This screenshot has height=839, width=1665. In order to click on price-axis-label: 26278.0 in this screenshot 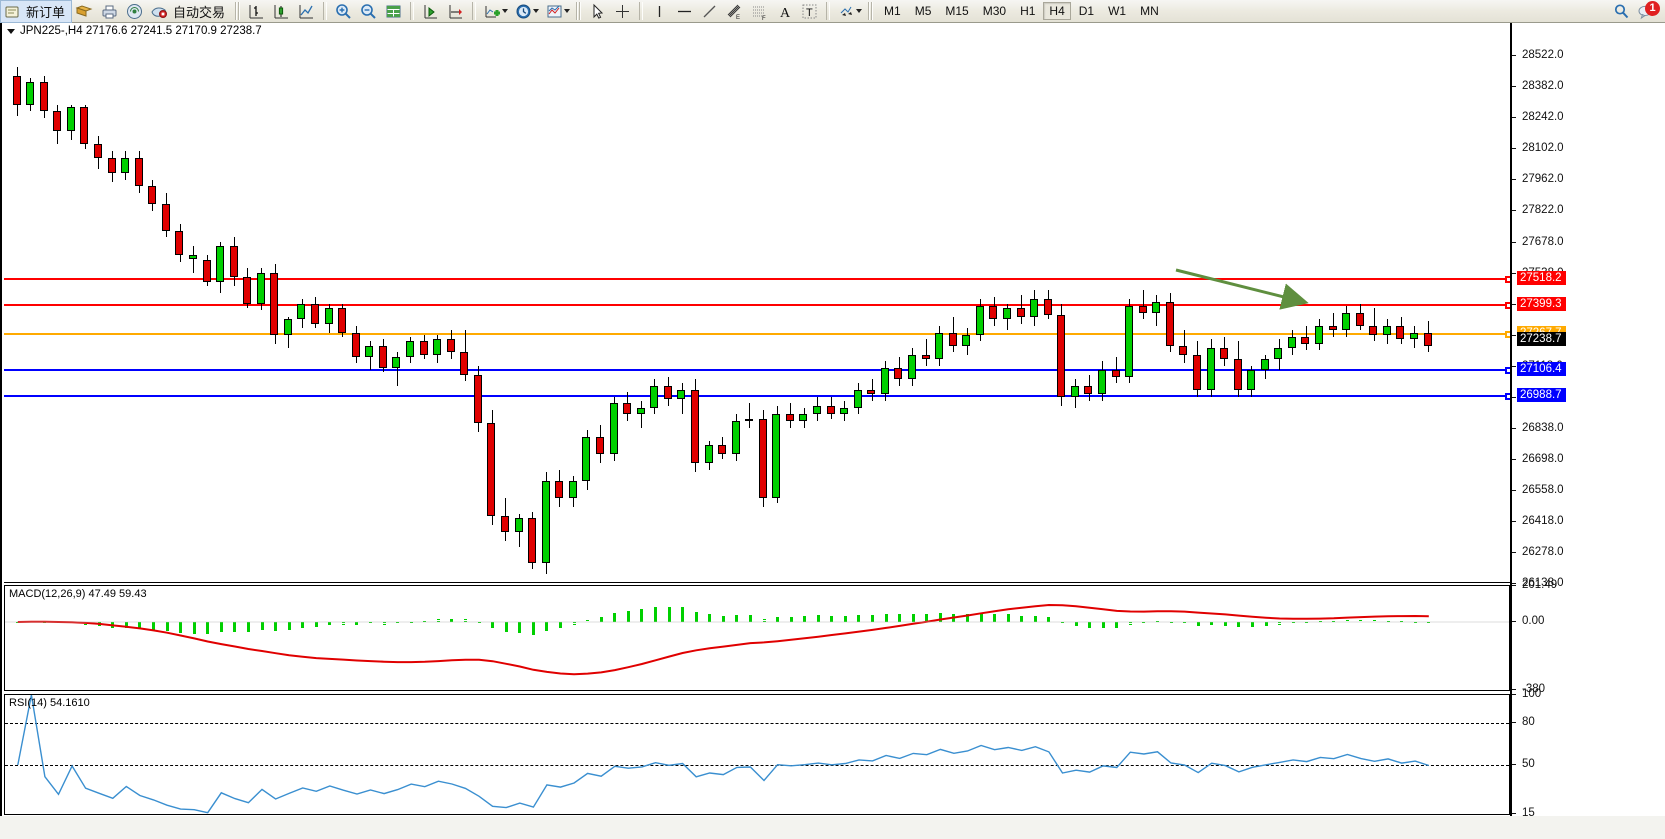, I will do `click(1543, 552)`.